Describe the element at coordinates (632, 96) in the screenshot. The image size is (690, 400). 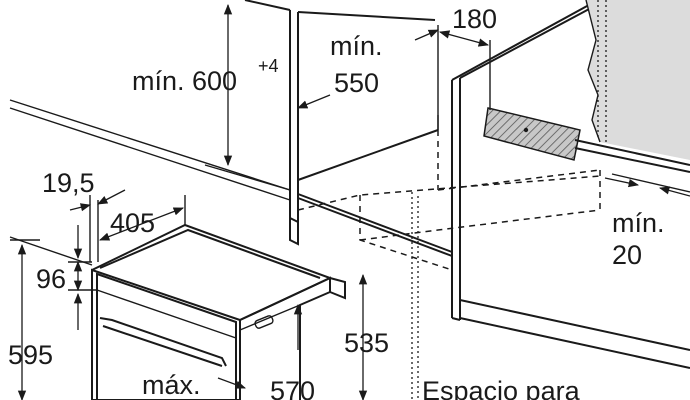
I see `wall-section` at that location.